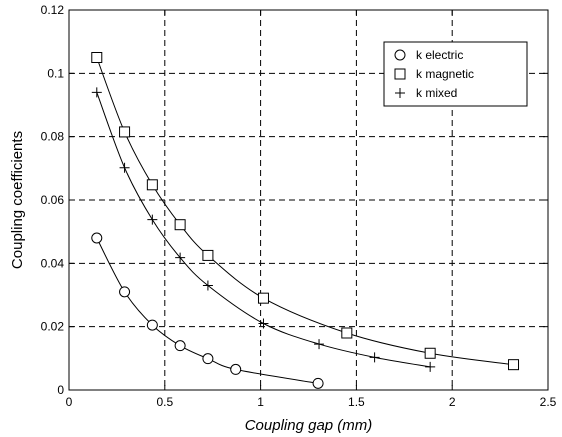  Describe the element at coordinates (207, 310) in the screenshot. I see `series-k-electric` at that location.